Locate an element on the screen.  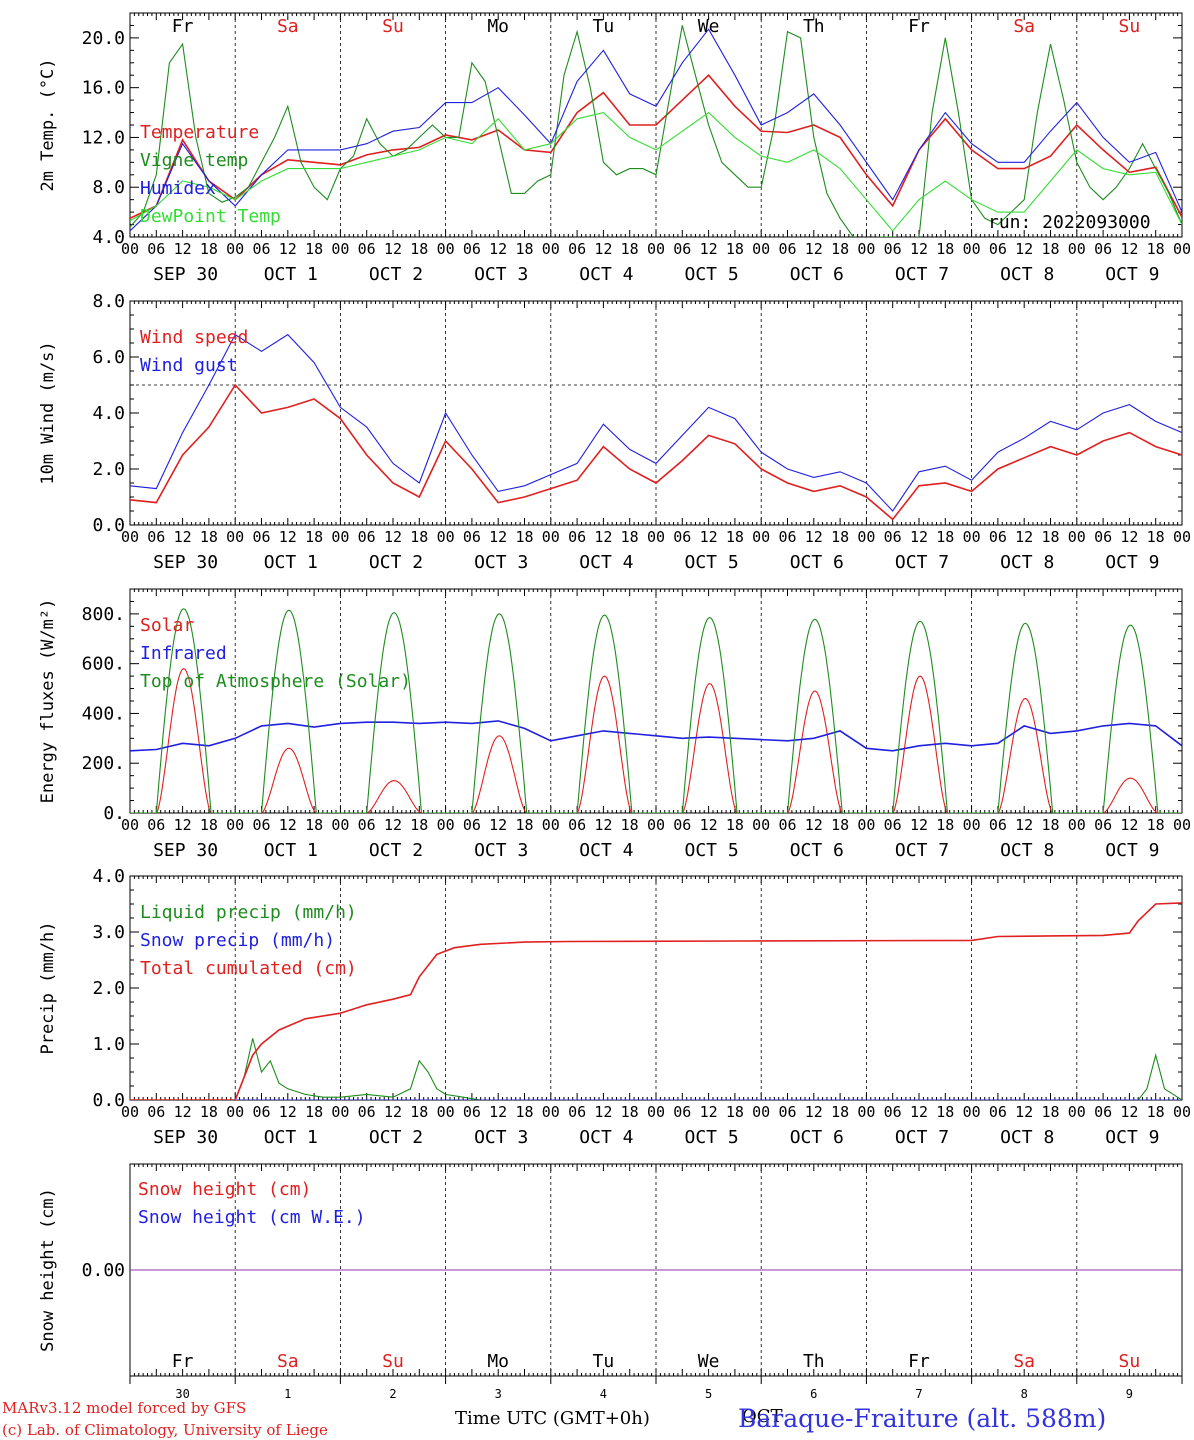
series-line-humidex is located at coordinates (656, 130).